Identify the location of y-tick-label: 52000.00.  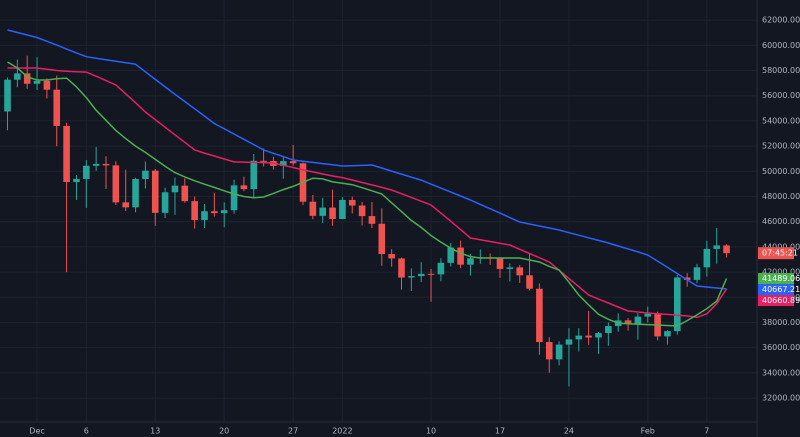
(781, 146).